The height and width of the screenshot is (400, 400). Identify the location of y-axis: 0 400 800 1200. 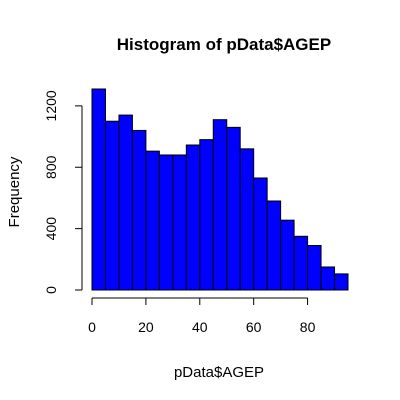
(63, 192).